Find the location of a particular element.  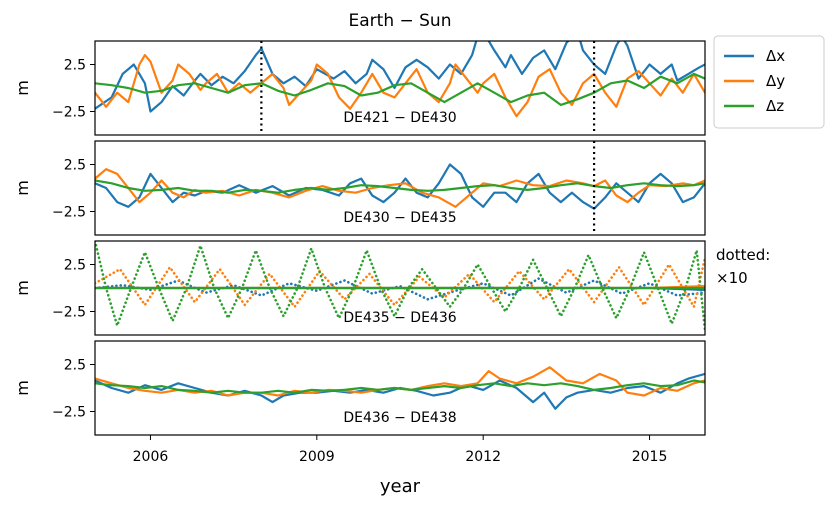

series-line-Δy×10 is located at coordinates (400, 282).